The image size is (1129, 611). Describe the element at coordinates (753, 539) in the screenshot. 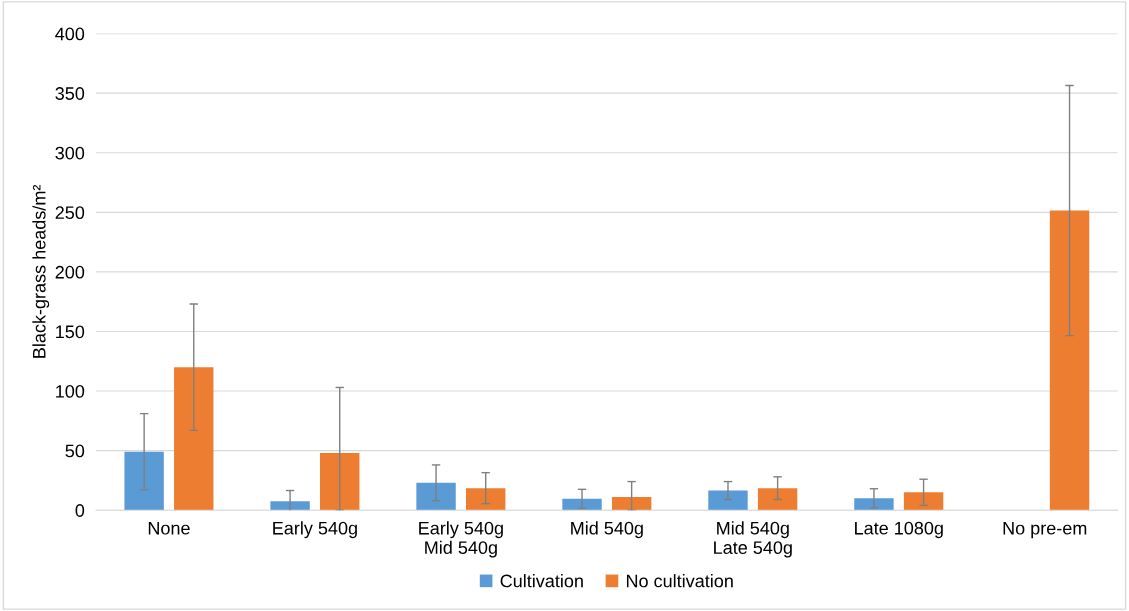

I see `x-tick-label: Mid 540g Late 540g` at that location.